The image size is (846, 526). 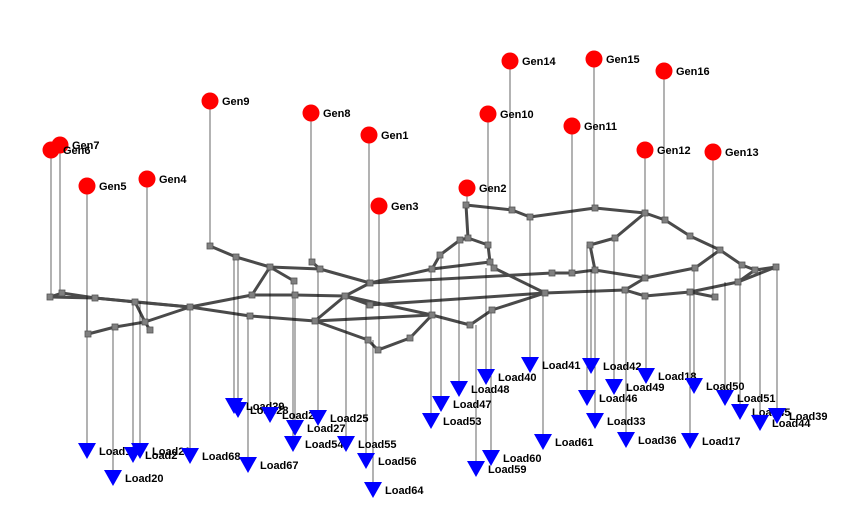 What do you see at coordinates (488, 114) in the screenshot?
I see `gen10-generator-node` at bounding box center [488, 114].